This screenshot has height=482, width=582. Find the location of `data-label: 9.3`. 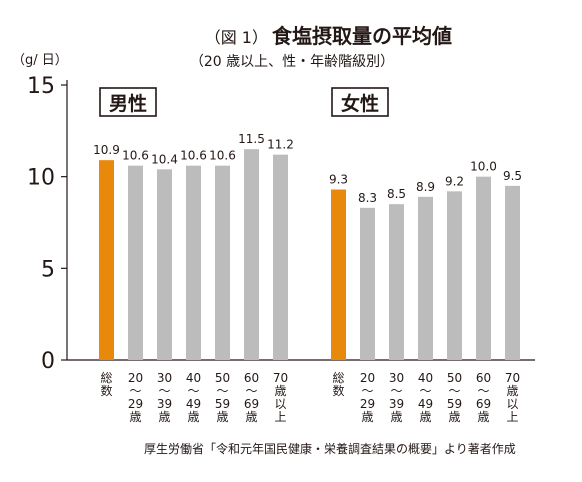

data-label: 9.3 is located at coordinates (338, 180).